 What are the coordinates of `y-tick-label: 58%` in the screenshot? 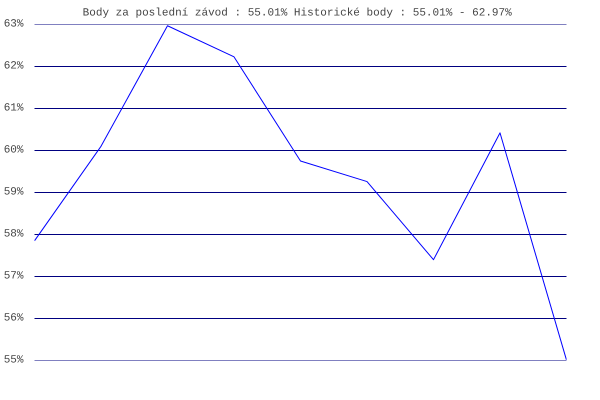 It's located at (14, 234).